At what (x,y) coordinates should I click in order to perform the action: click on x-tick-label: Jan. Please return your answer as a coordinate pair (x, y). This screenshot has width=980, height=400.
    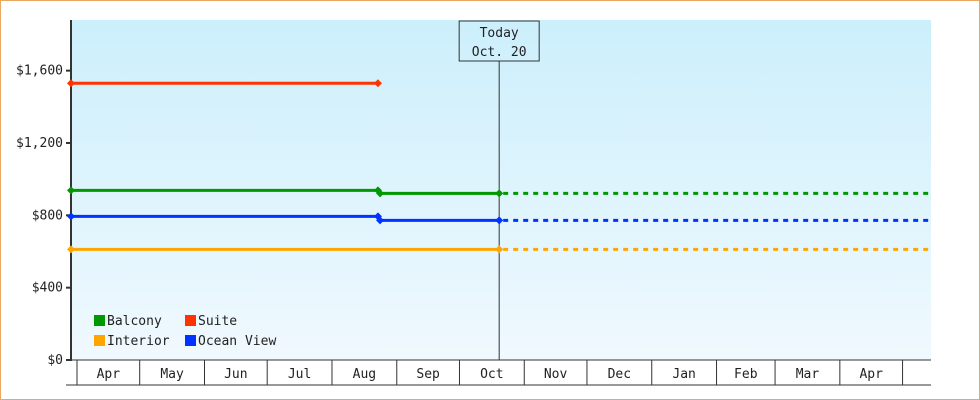
    Looking at the image, I should click on (683, 374).